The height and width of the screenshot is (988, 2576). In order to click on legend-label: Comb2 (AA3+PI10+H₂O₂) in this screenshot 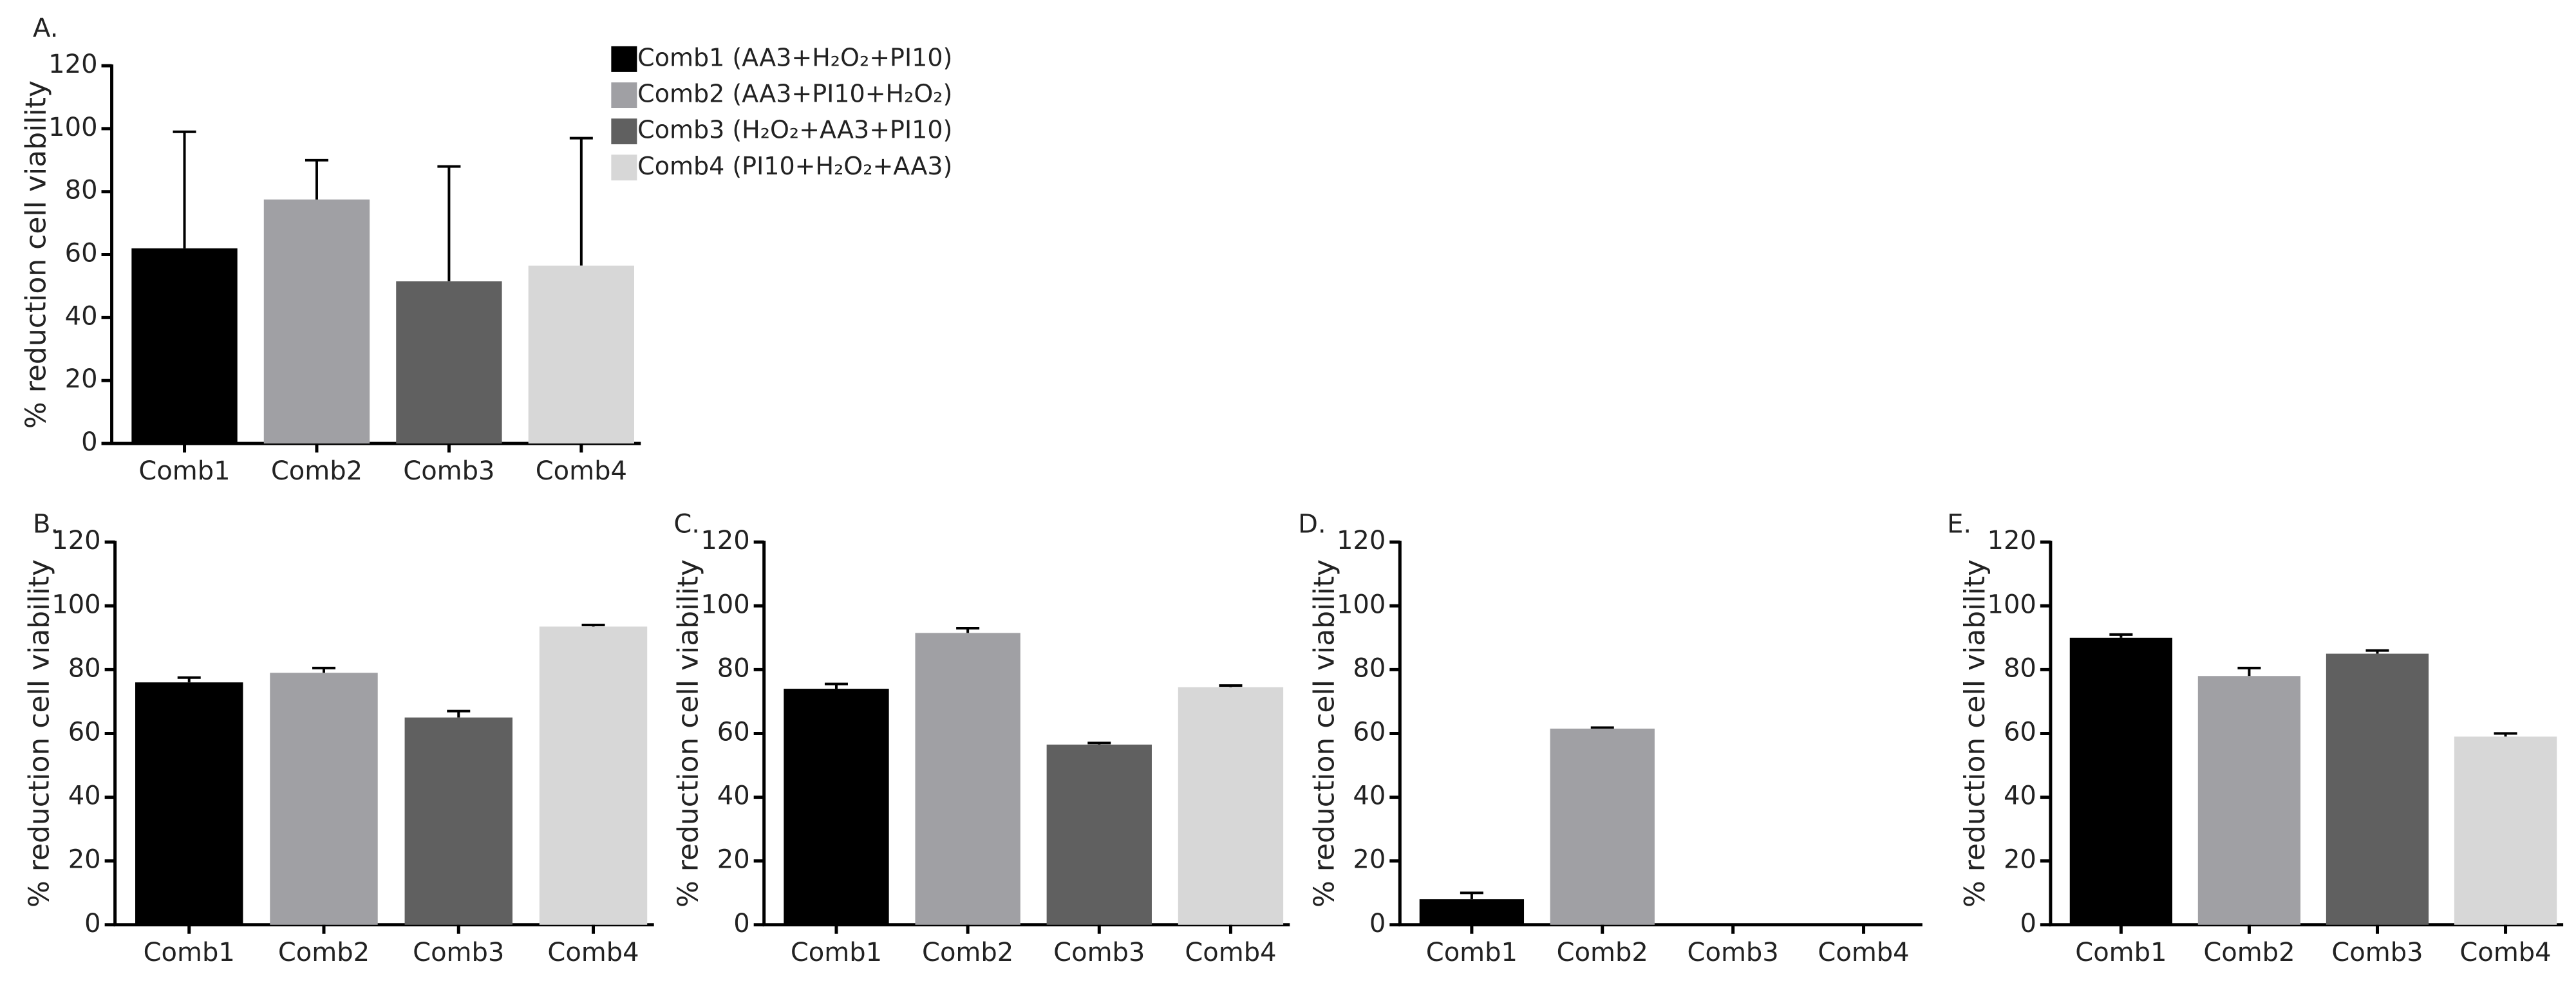, I will do `click(794, 94)`.